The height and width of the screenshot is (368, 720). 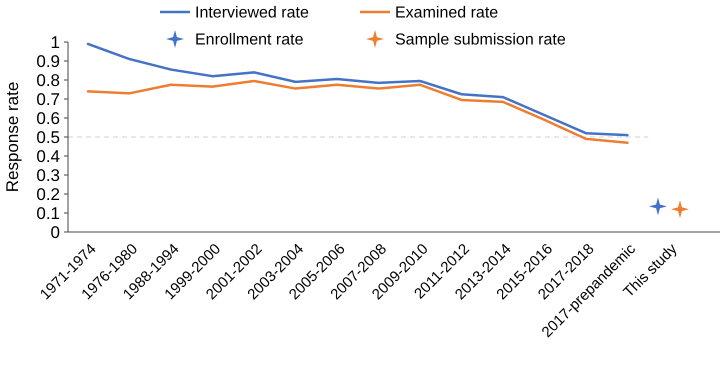 What do you see at coordinates (12, 137) in the screenshot?
I see `y-axis-title: Response rate` at bounding box center [12, 137].